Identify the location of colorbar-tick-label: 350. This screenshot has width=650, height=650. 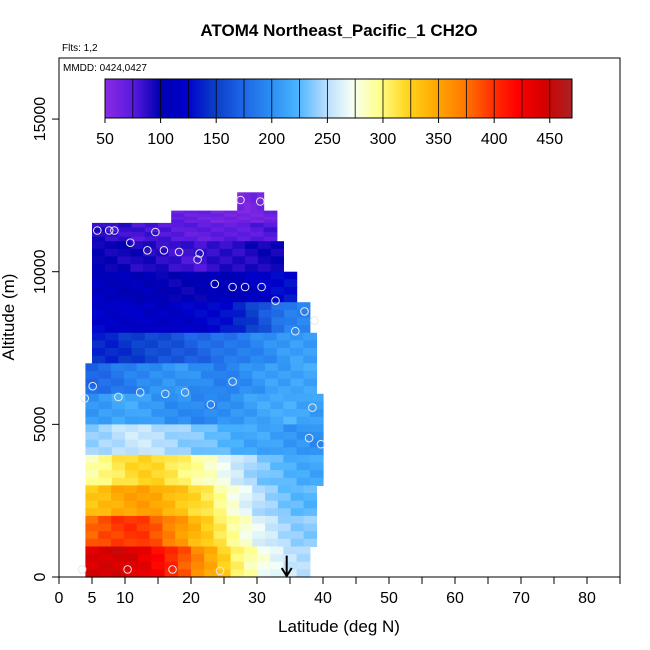
(438, 139).